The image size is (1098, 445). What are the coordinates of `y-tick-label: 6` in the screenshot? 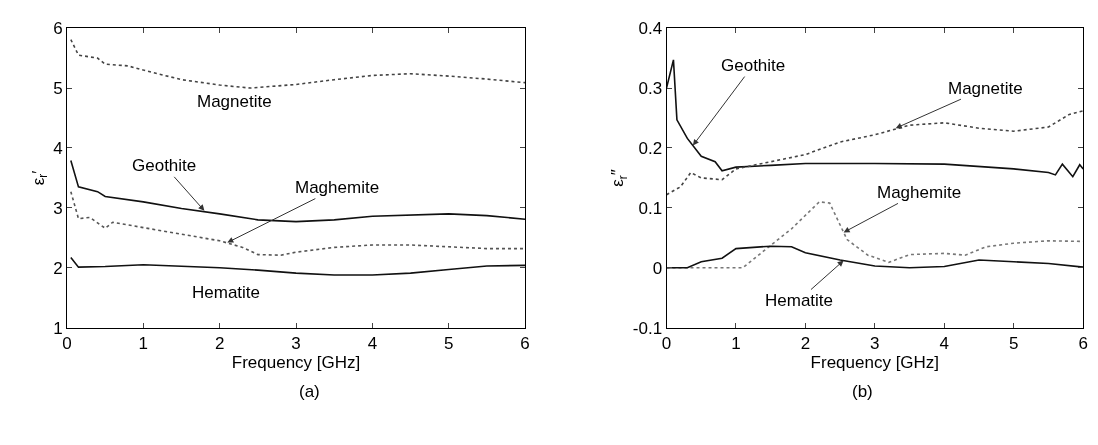 It's located at (58, 29).